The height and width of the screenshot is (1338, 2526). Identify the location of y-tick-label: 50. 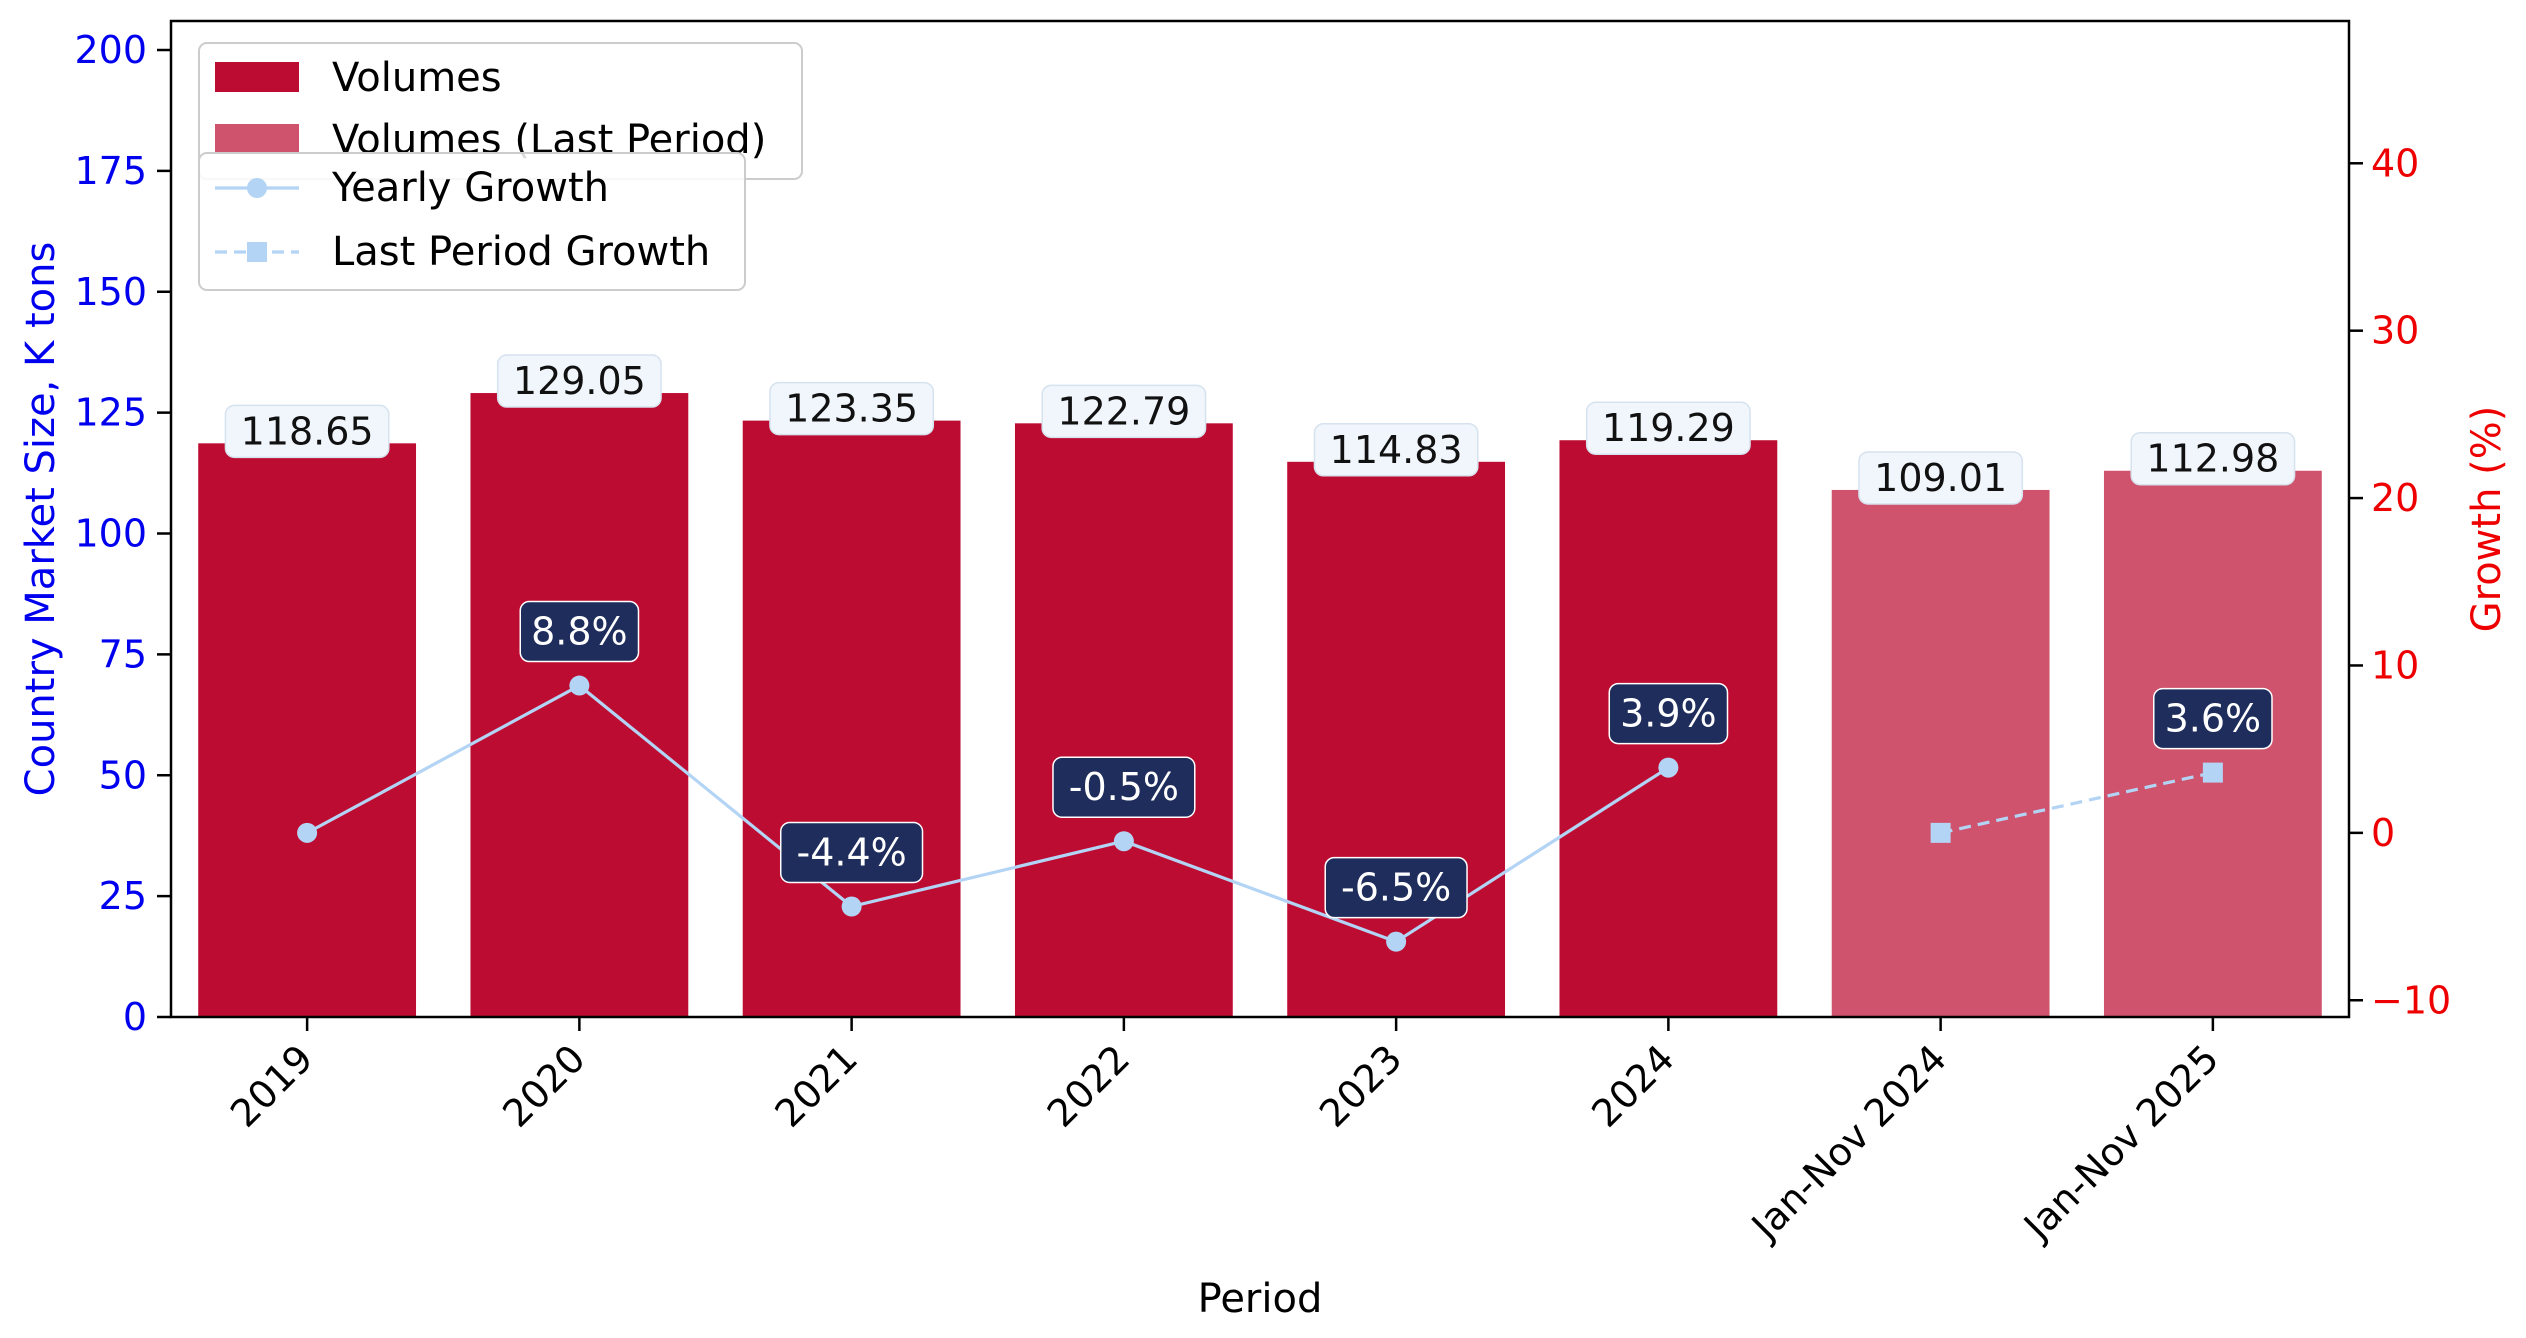
(123, 775).